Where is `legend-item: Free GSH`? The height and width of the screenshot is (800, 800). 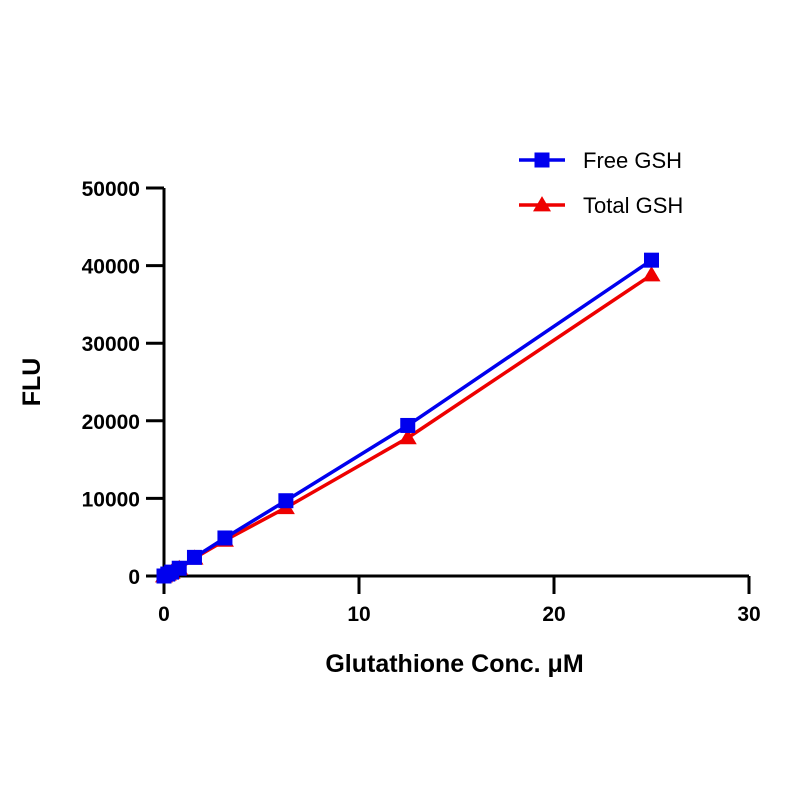 legend-item: Free GSH is located at coordinates (600, 160).